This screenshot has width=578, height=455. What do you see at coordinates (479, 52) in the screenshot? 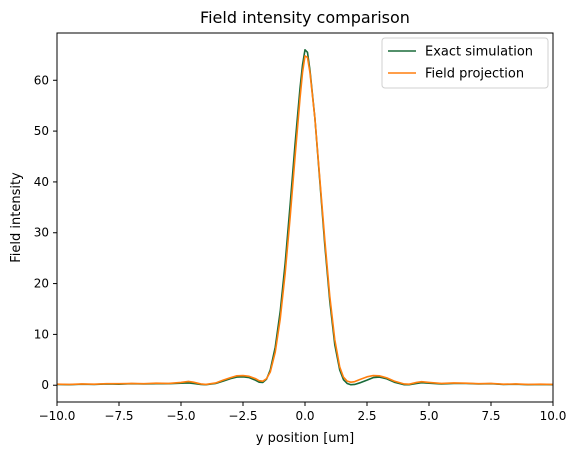
I see `legend-label: Exact simulation` at bounding box center [479, 52].